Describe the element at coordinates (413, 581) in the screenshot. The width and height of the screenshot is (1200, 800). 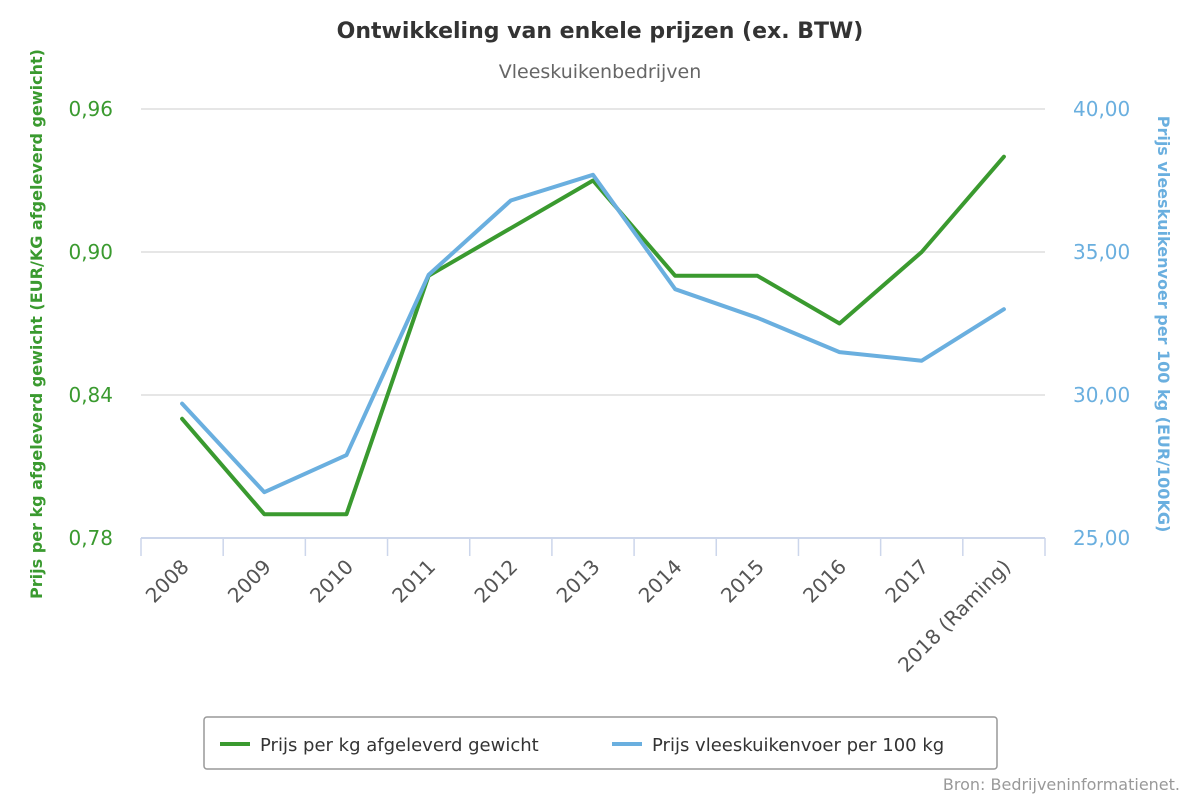
I see `x-tick-label: 2011` at that location.